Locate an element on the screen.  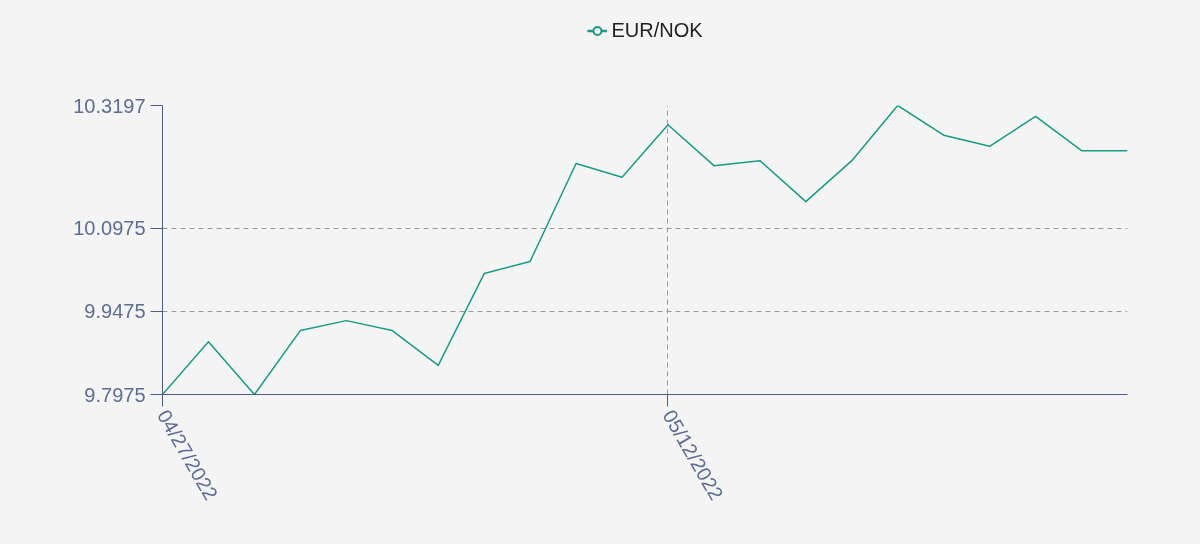
y-tick-label: 9.9475 is located at coordinates (115, 311).